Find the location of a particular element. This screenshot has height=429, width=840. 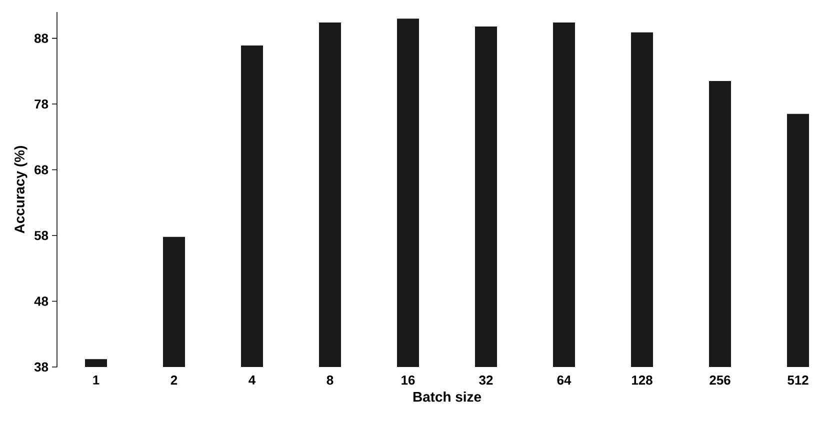

y-tick-label: 78 is located at coordinates (41, 104).